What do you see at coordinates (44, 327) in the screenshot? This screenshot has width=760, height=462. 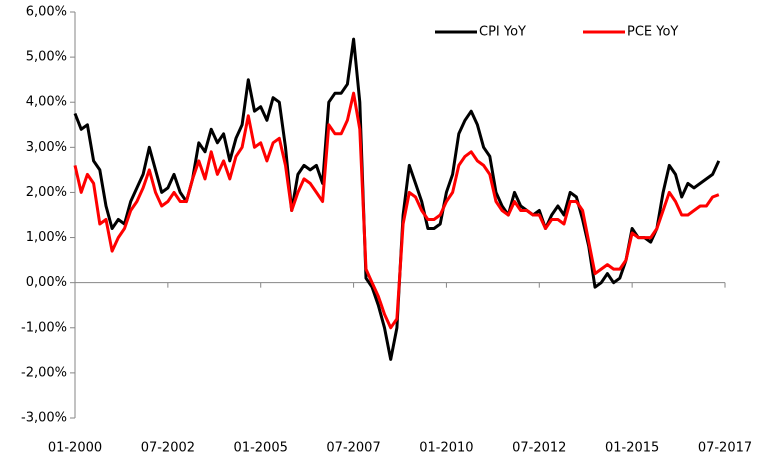 I see `y-tick-label: -1,00%` at bounding box center [44, 327].